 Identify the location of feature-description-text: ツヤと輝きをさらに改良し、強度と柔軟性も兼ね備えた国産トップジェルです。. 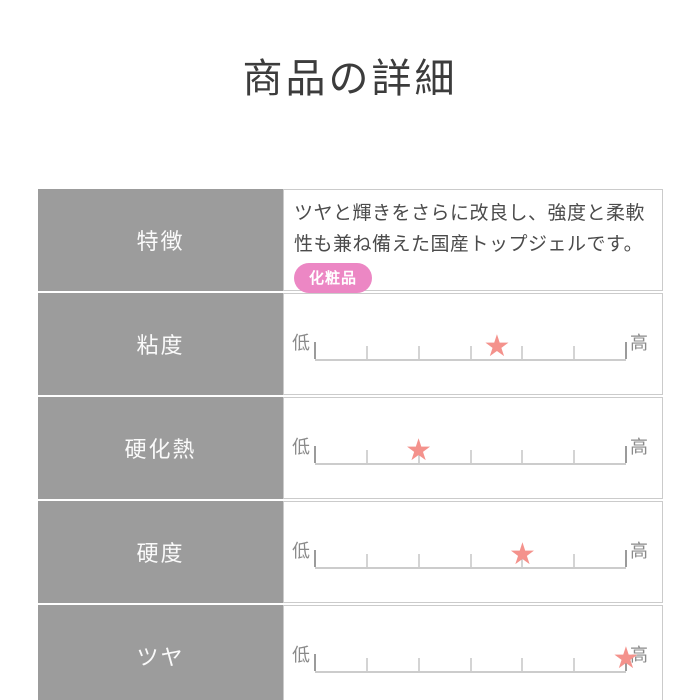
(470, 229).